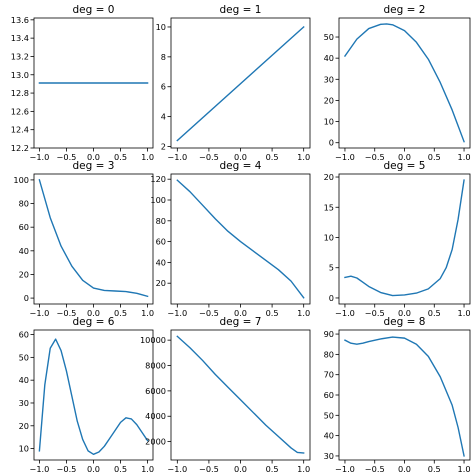 This screenshot has width=474, height=474. What do you see at coordinates (161, 221) in the screenshot?
I see `y-tick-label: 80` at bounding box center [161, 221].